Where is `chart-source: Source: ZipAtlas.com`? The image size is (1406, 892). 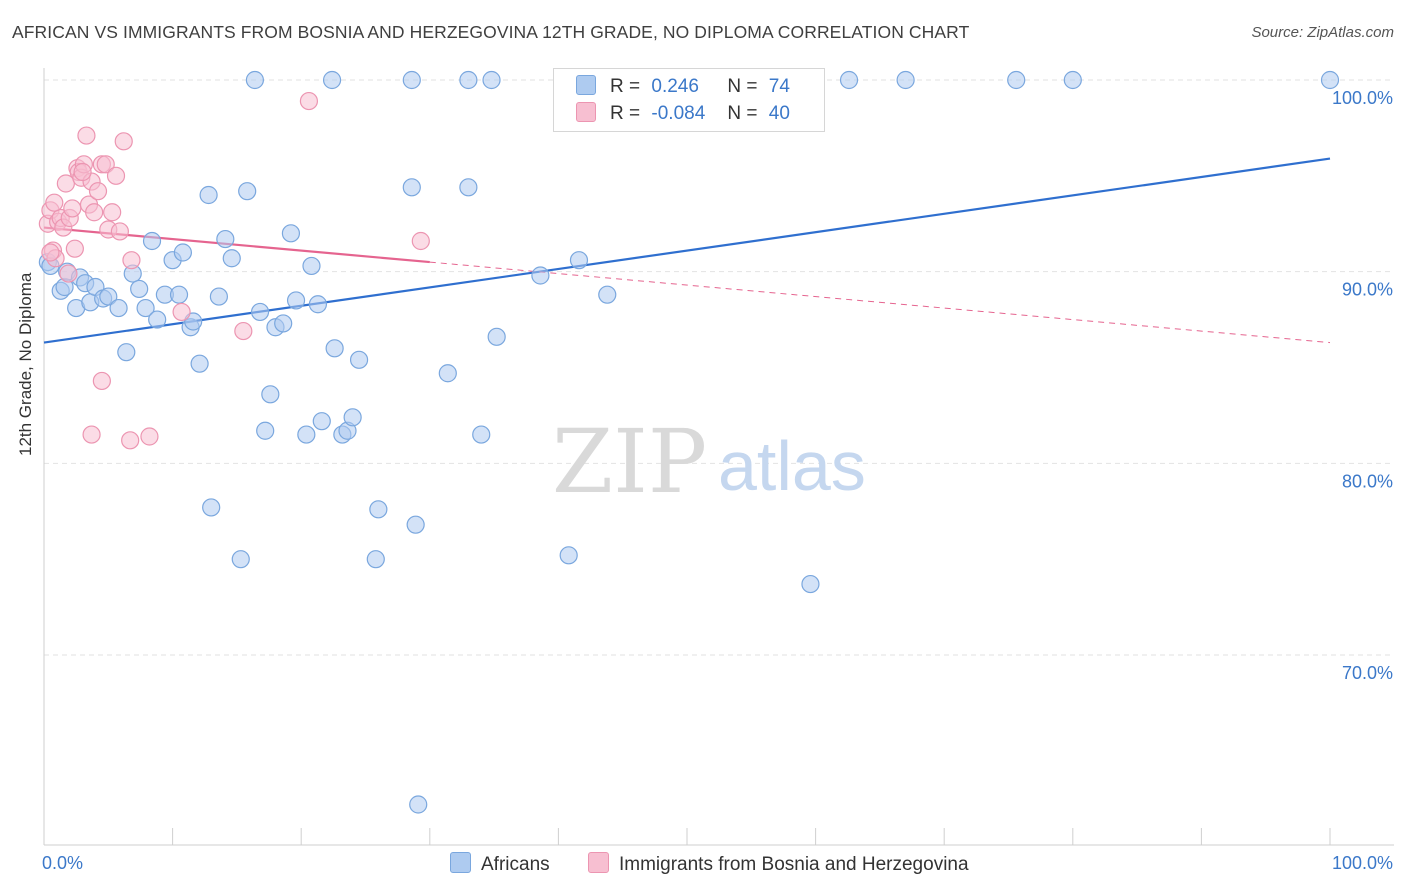 chart-source: Source: ZipAtlas.com is located at coordinates (1322, 32).